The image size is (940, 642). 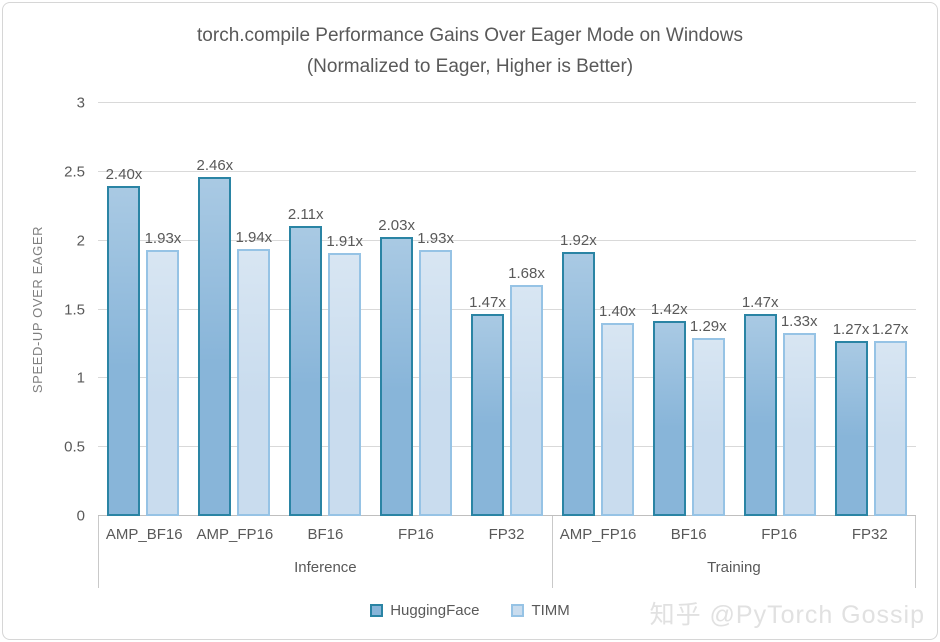 What do you see at coordinates (80, 378) in the screenshot?
I see `y-tick-label: 1` at bounding box center [80, 378].